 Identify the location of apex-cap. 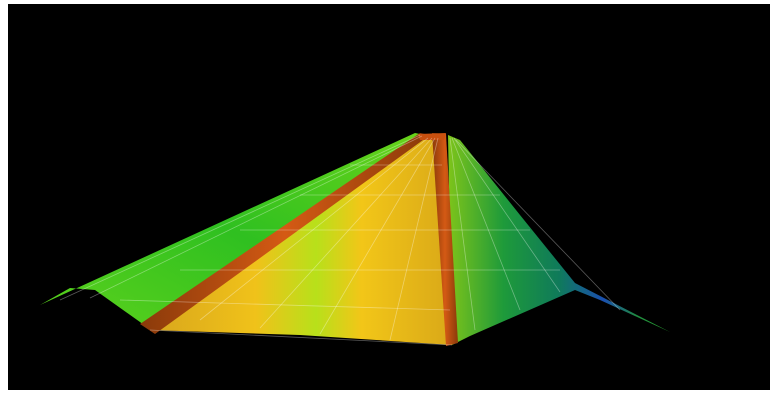
(432, 136).